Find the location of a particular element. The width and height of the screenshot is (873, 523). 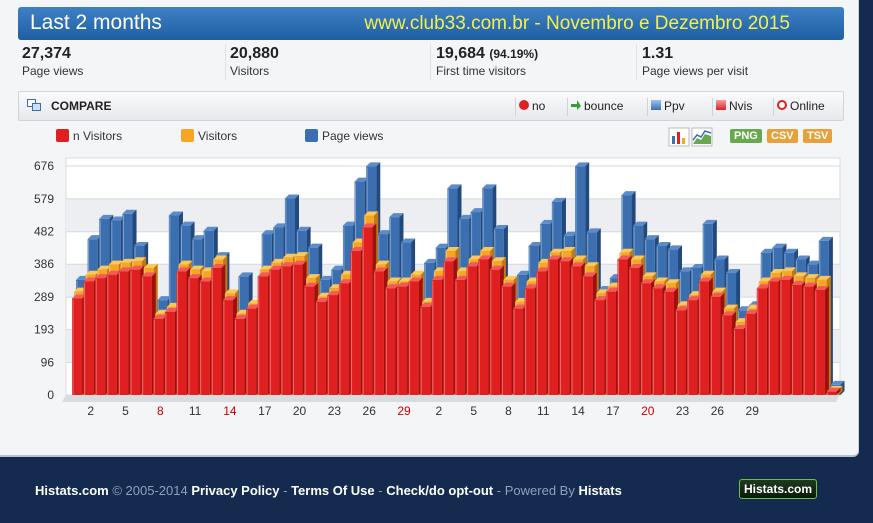

y-tick-label: 676 is located at coordinates (44, 166).